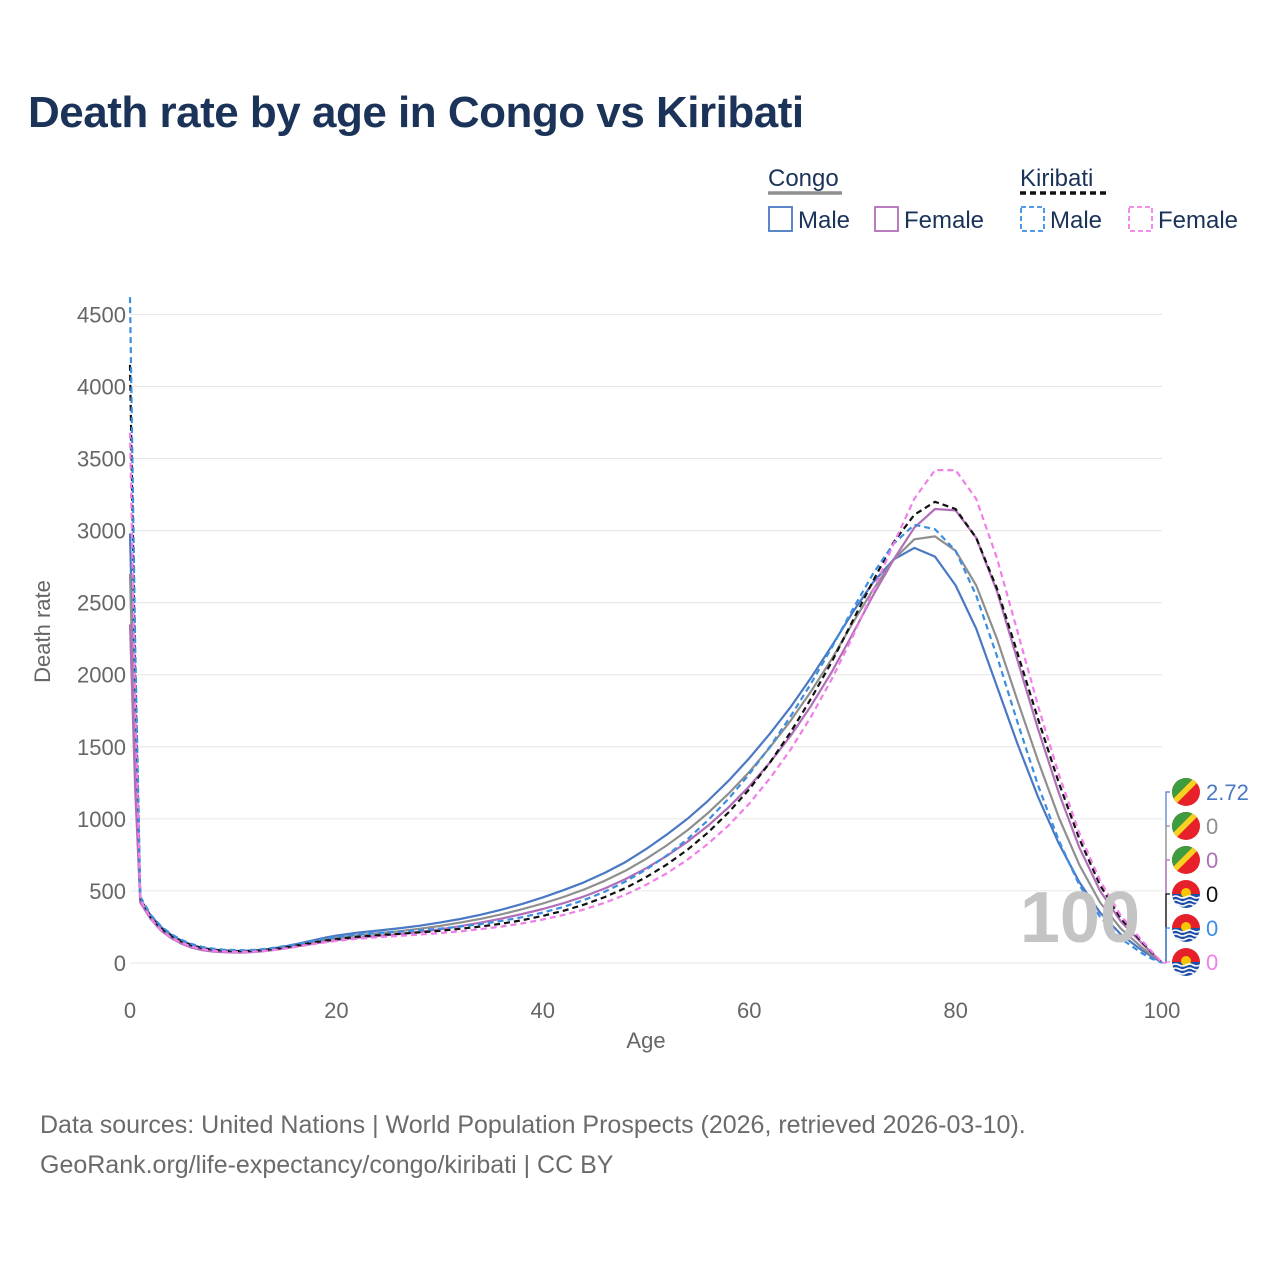  I want to click on watermark-layer: 100, so click(1080, 918).